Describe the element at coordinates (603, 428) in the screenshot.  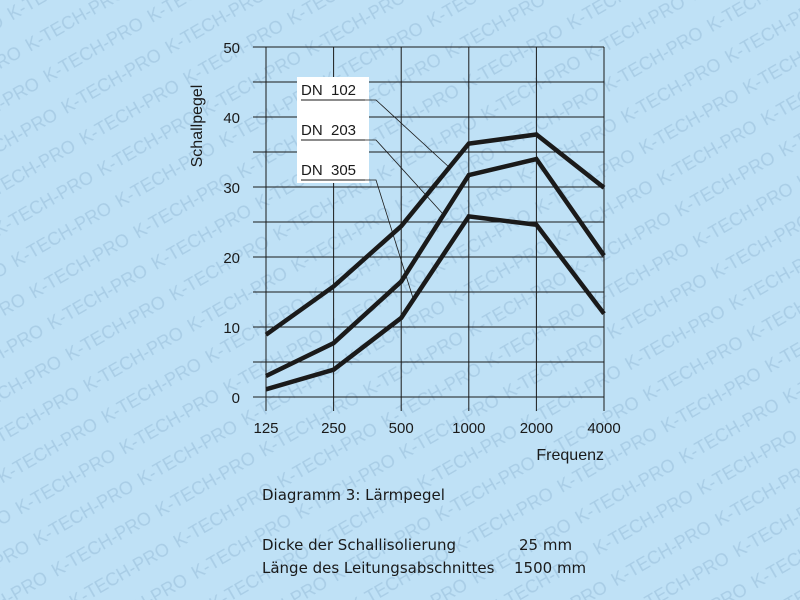
I see `x-tick-label: 4000` at that location.